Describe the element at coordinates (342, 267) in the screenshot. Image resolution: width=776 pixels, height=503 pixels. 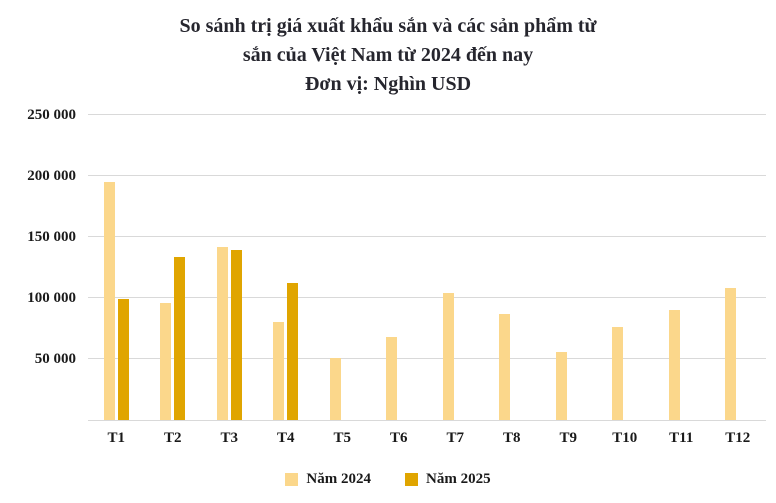
I see `bar-group-T5` at that location.